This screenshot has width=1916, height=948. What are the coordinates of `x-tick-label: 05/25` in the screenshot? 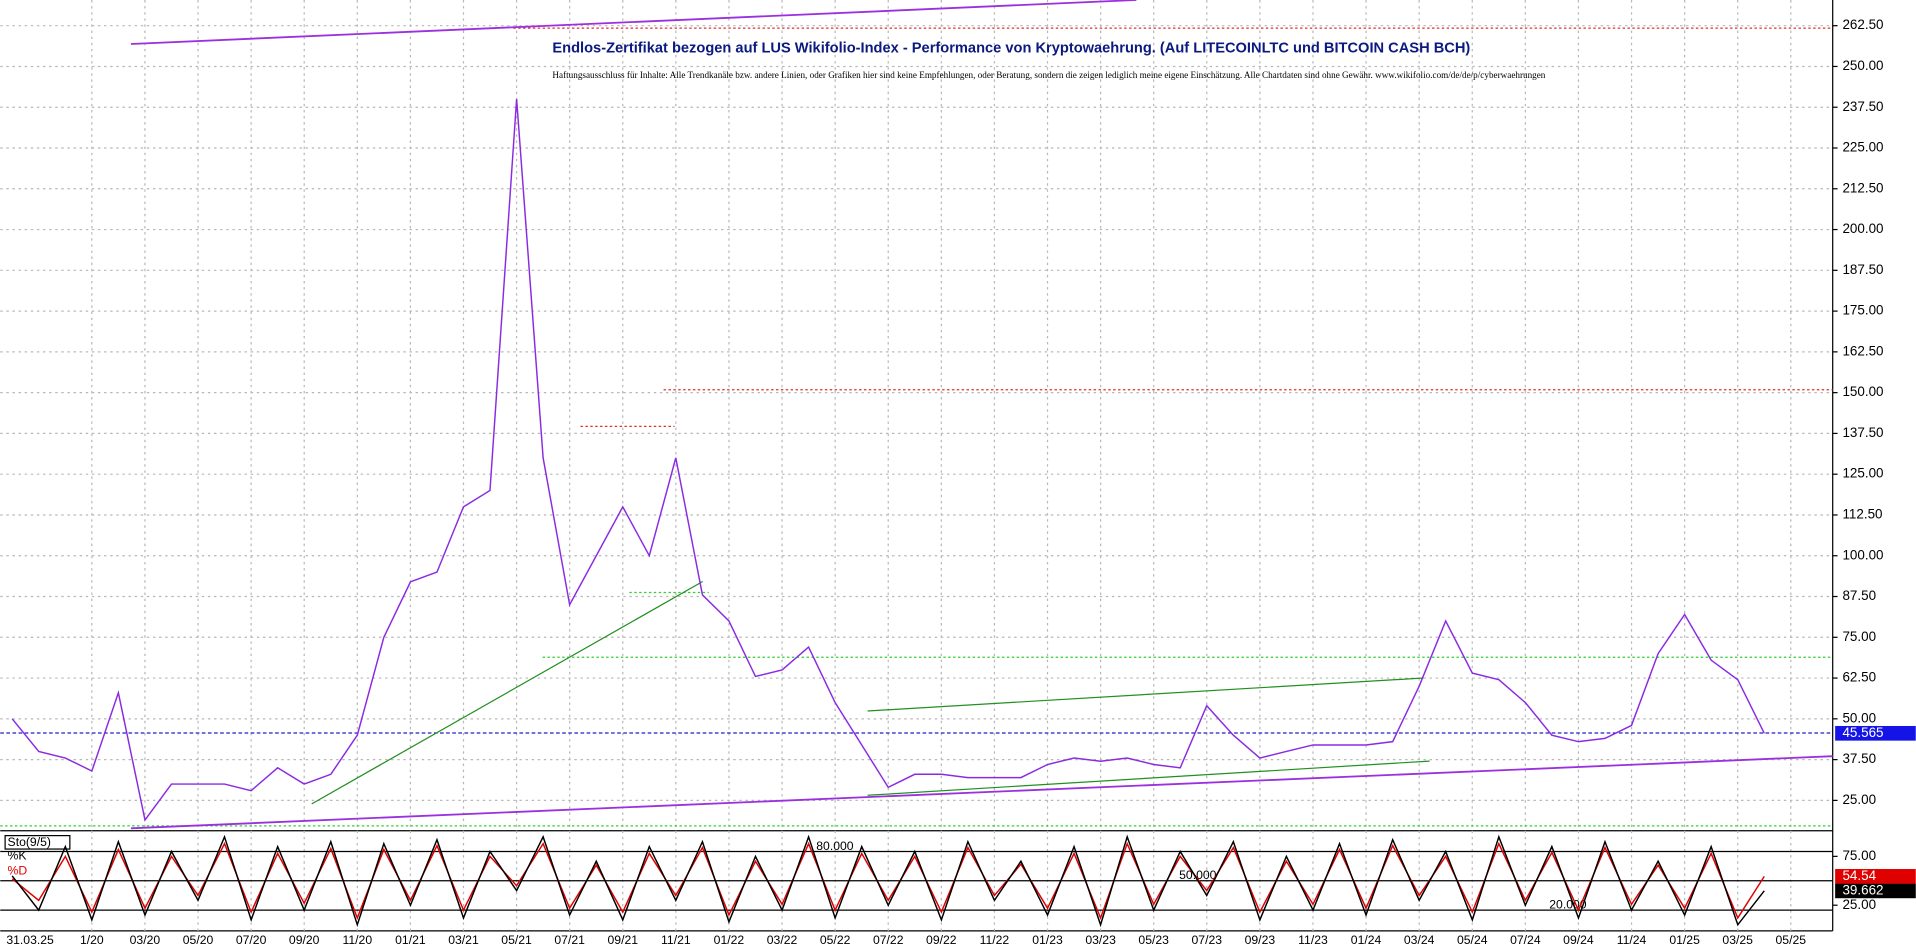 It's located at (1791, 940).